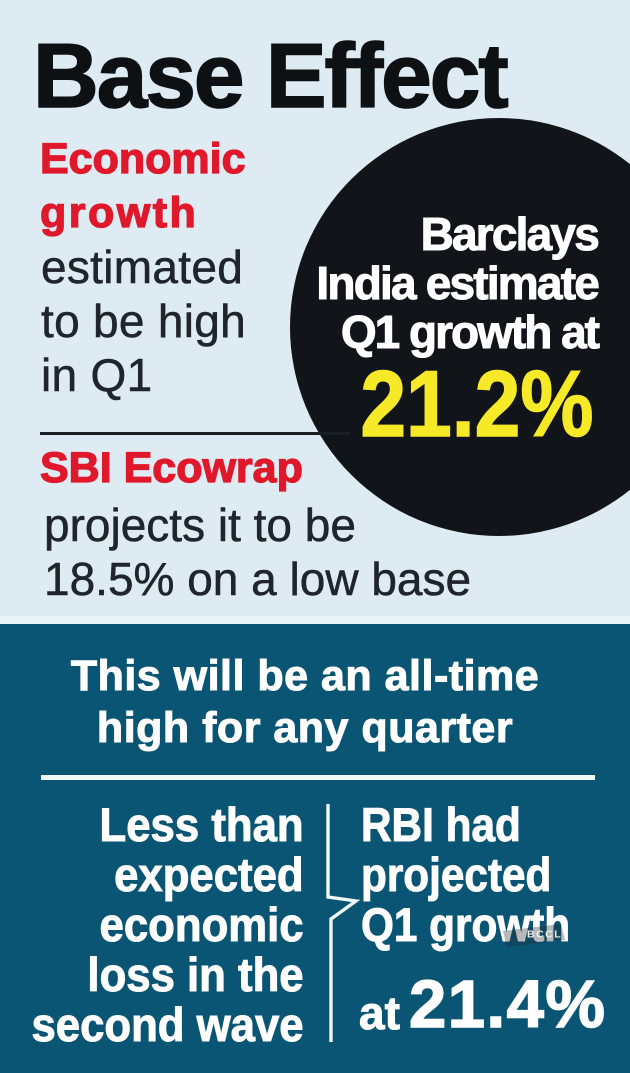 The height and width of the screenshot is (1073, 630). I want to click on svg-text: BCCL, so click(544, 935).